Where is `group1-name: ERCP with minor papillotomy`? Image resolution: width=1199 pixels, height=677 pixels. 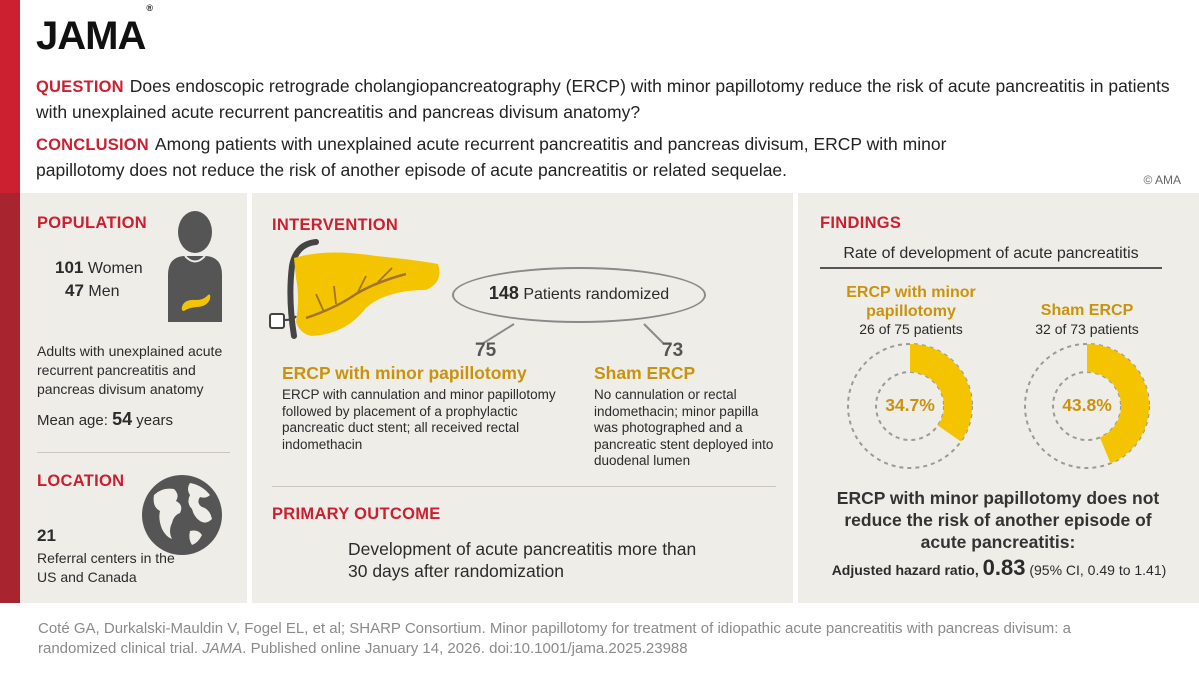
group1-name: ERCP with minor papillotomy is located at coordinates (911, 302).